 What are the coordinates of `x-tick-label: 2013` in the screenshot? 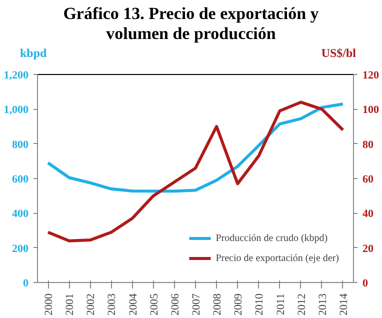 It's located at (322, 304).